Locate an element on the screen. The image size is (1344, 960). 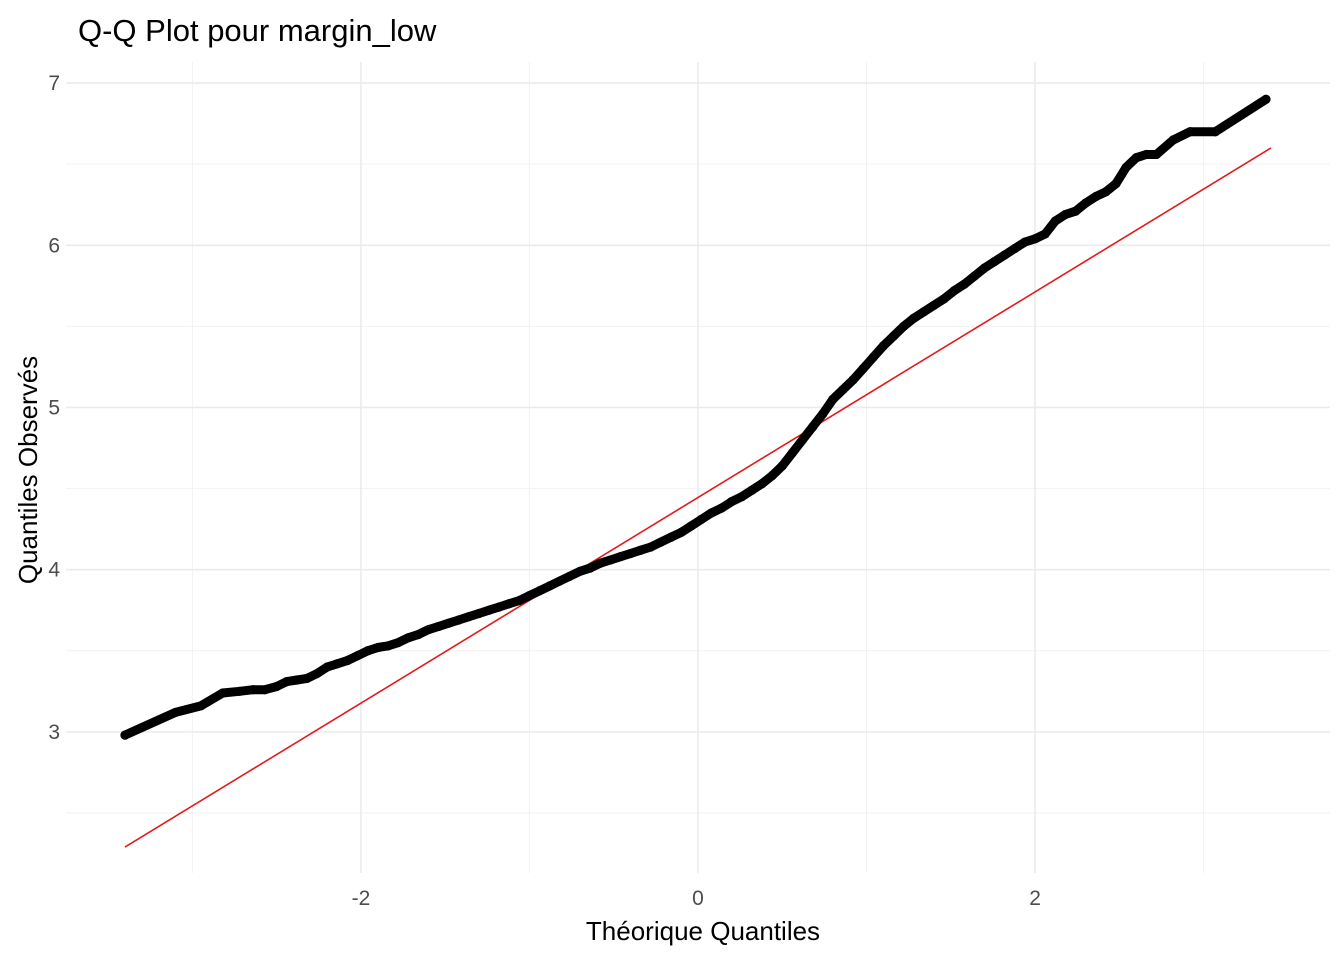
y-tick-label: 3 is located at coordinates (54, 732).